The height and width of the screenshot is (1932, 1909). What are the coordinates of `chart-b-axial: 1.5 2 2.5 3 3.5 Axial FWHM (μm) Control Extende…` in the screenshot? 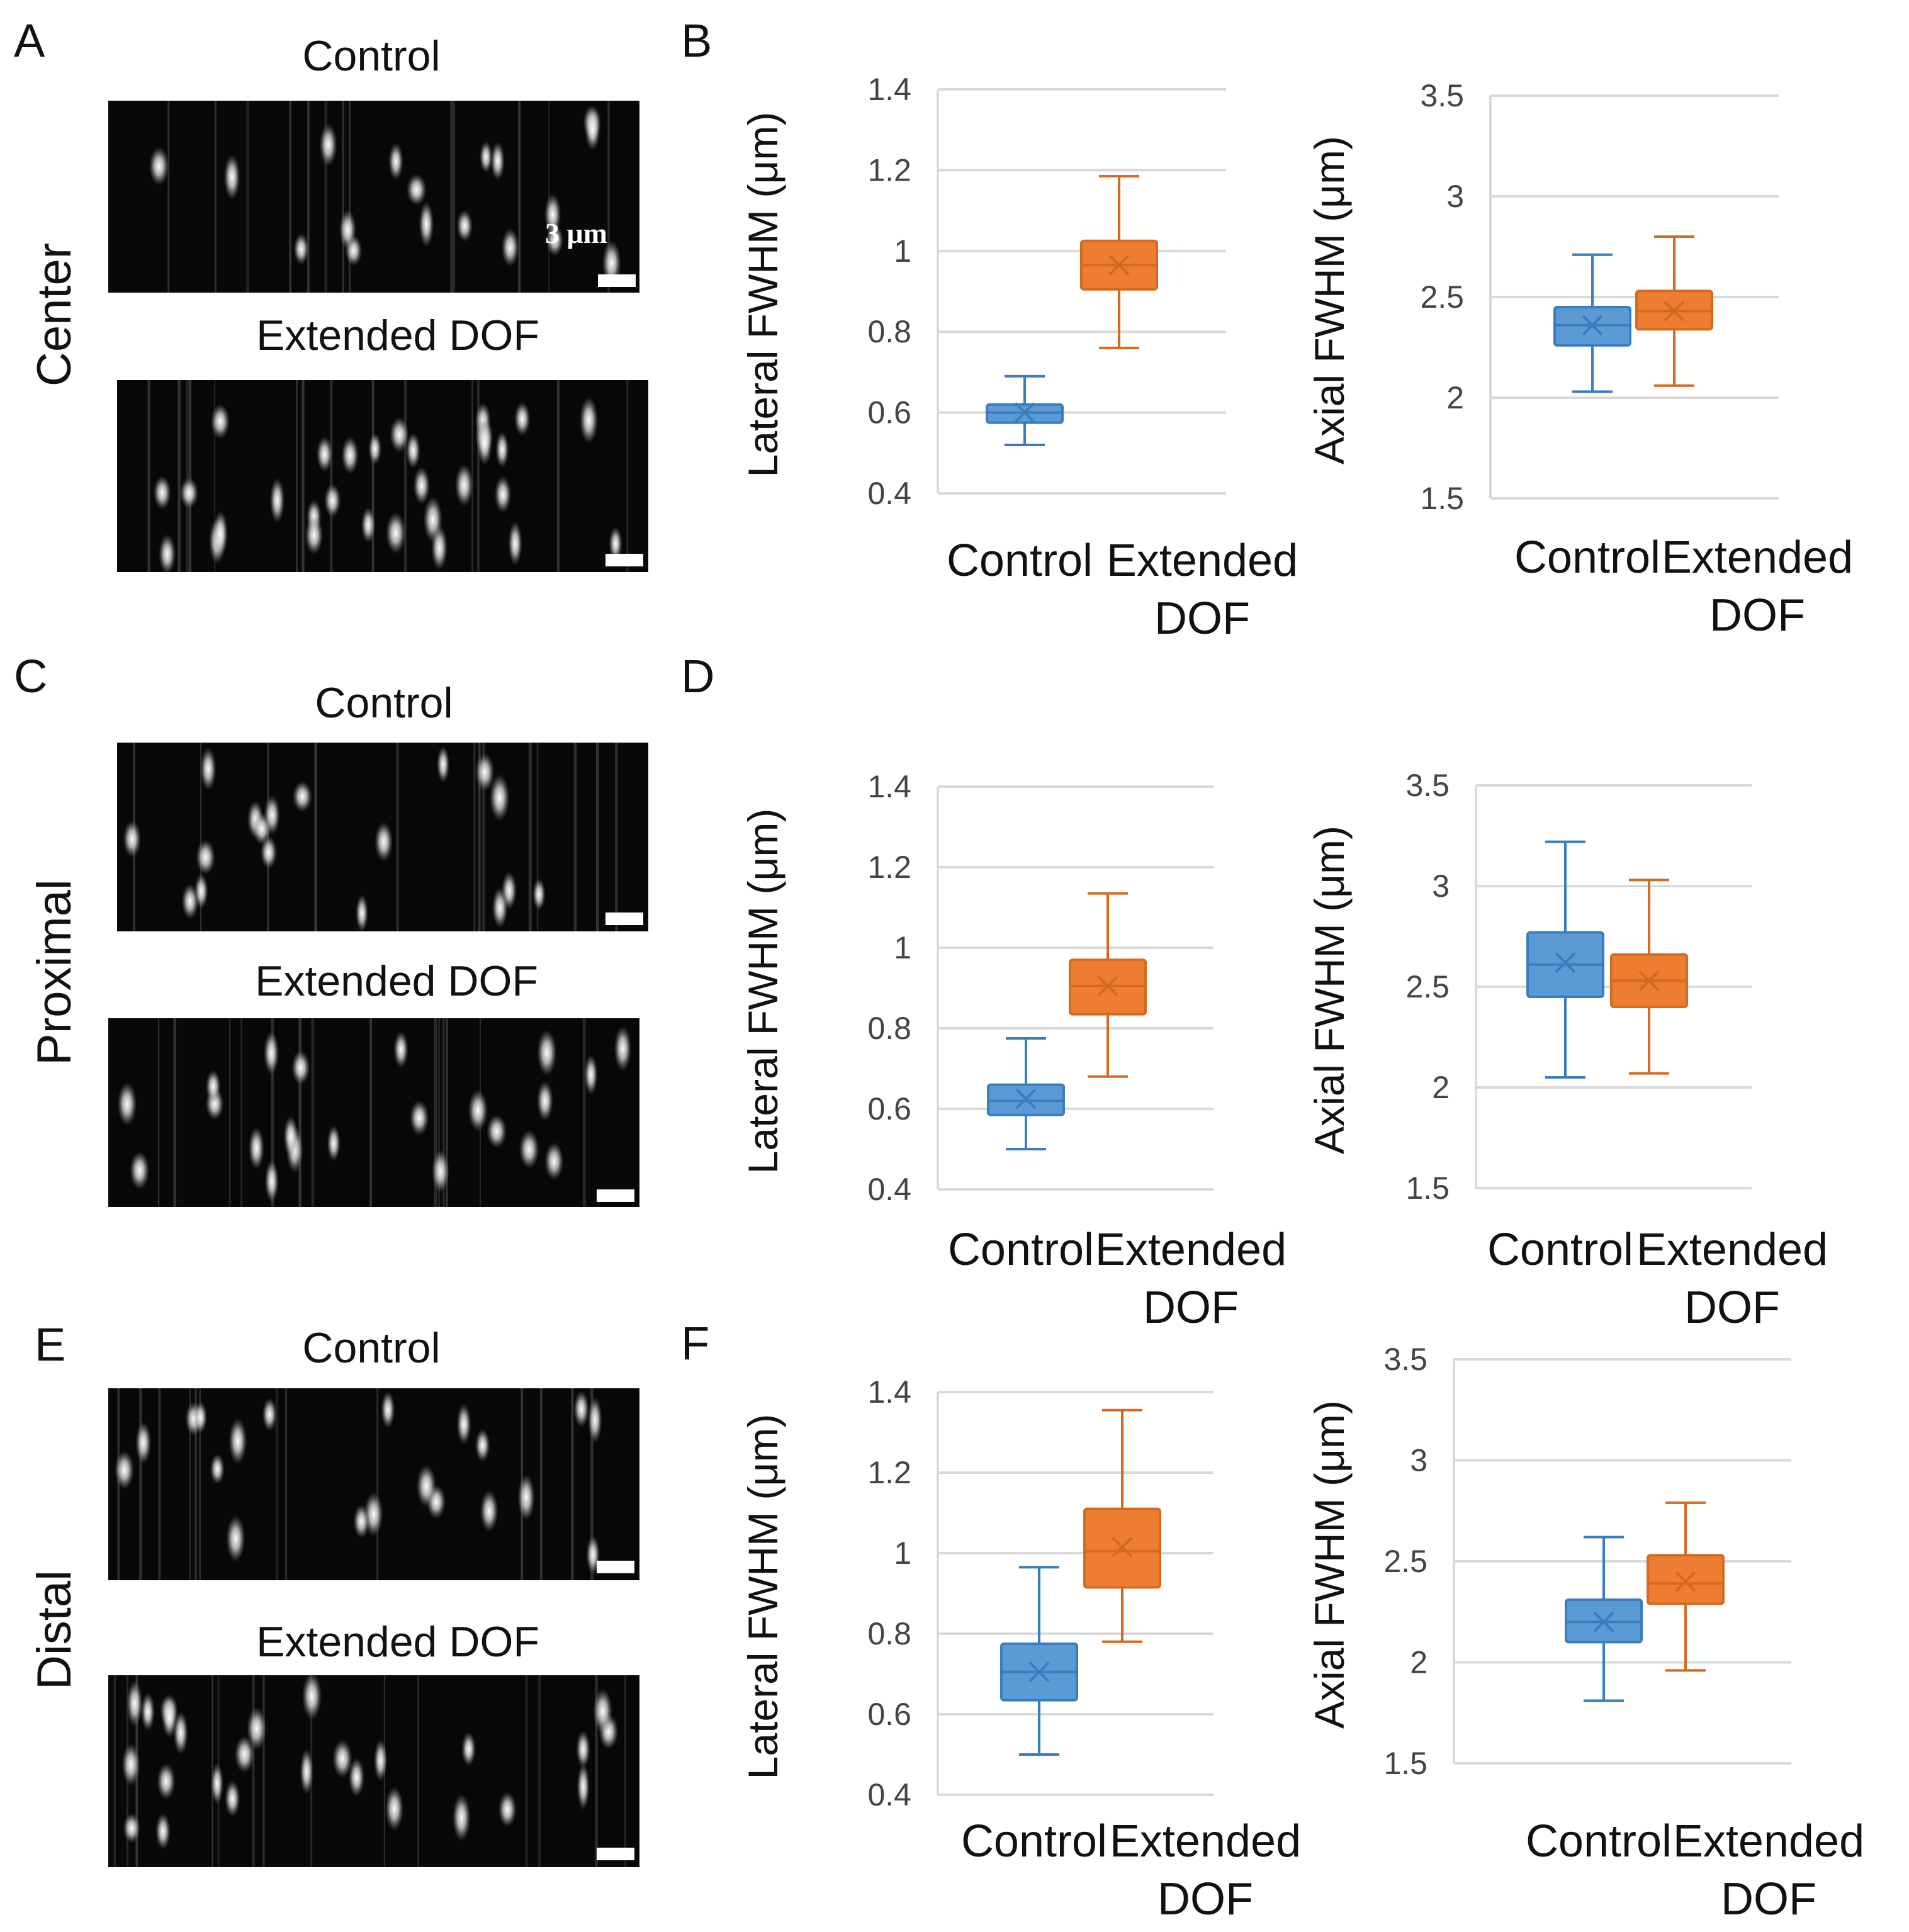 It's located at (1580, 359).